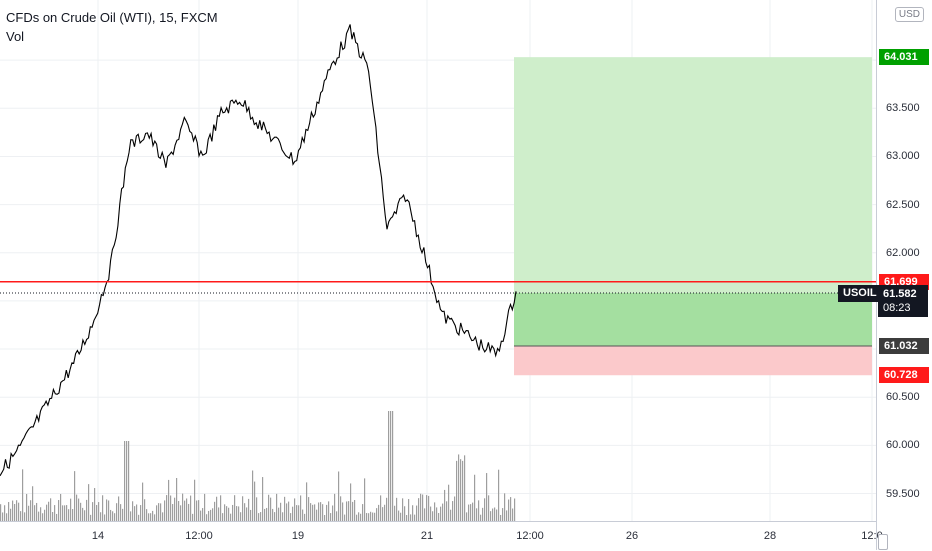 The height and width of the screenshot is (551, 932). I want to click on bar-countdown: 08:23, so click(897, 308).